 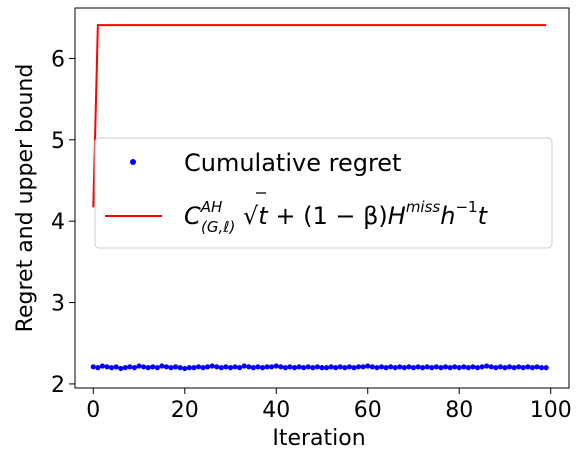 I want to click on legend-label-regret: Cumulative regret, so click(x=292, y=163).